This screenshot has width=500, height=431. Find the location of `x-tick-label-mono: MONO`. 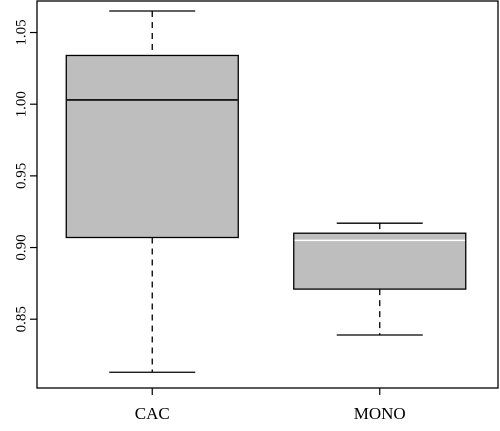

x-tick-label-mono: MONO is located at coordinates (380, 413).